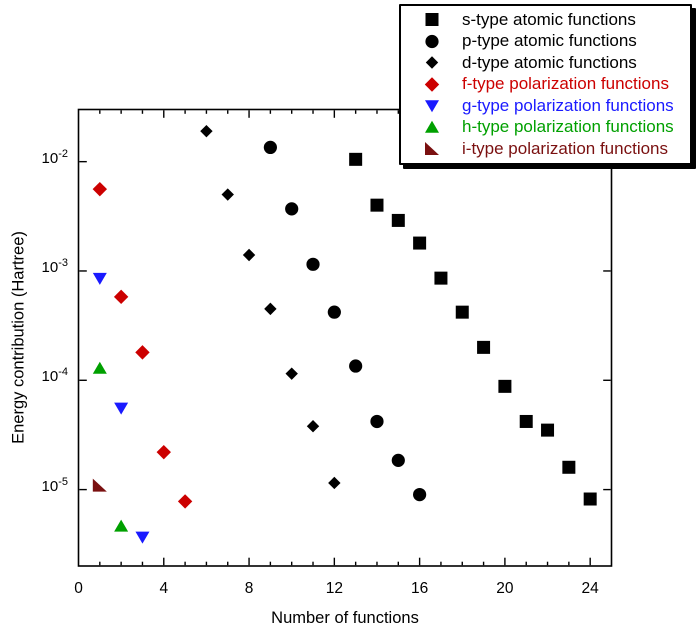  I want to click on legend-item: g-type polarization functions, so click(545, 106).